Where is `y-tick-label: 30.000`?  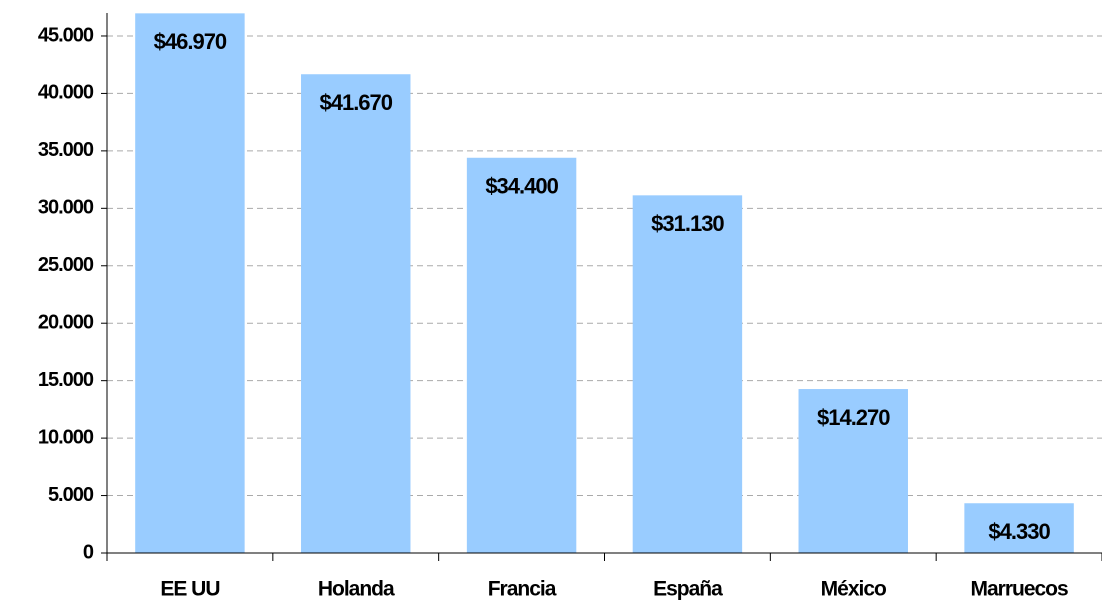 y-tick-label: 30.000 is located at coordinates (66, 208).